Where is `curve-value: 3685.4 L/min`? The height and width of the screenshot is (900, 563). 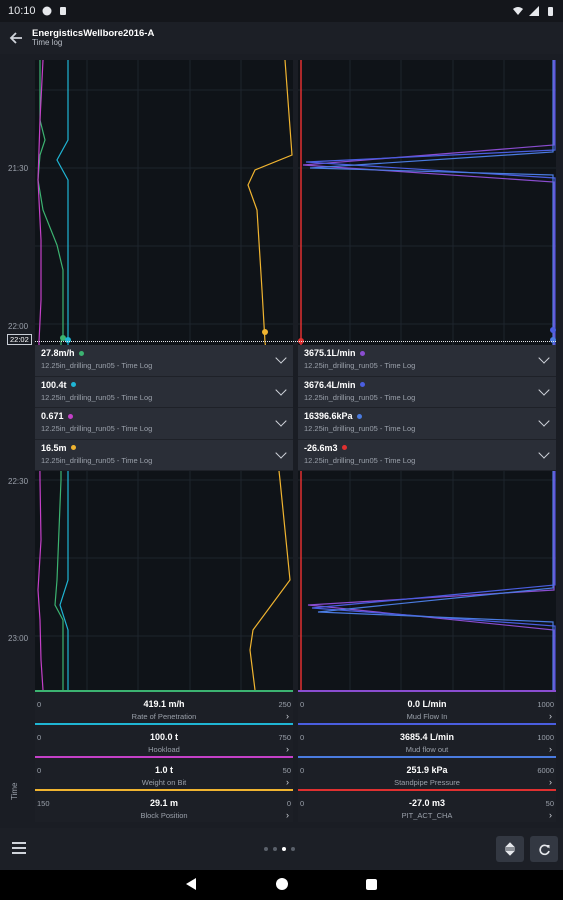
curve-value: 3685.4 L/min is located at coordinates (427, 737).